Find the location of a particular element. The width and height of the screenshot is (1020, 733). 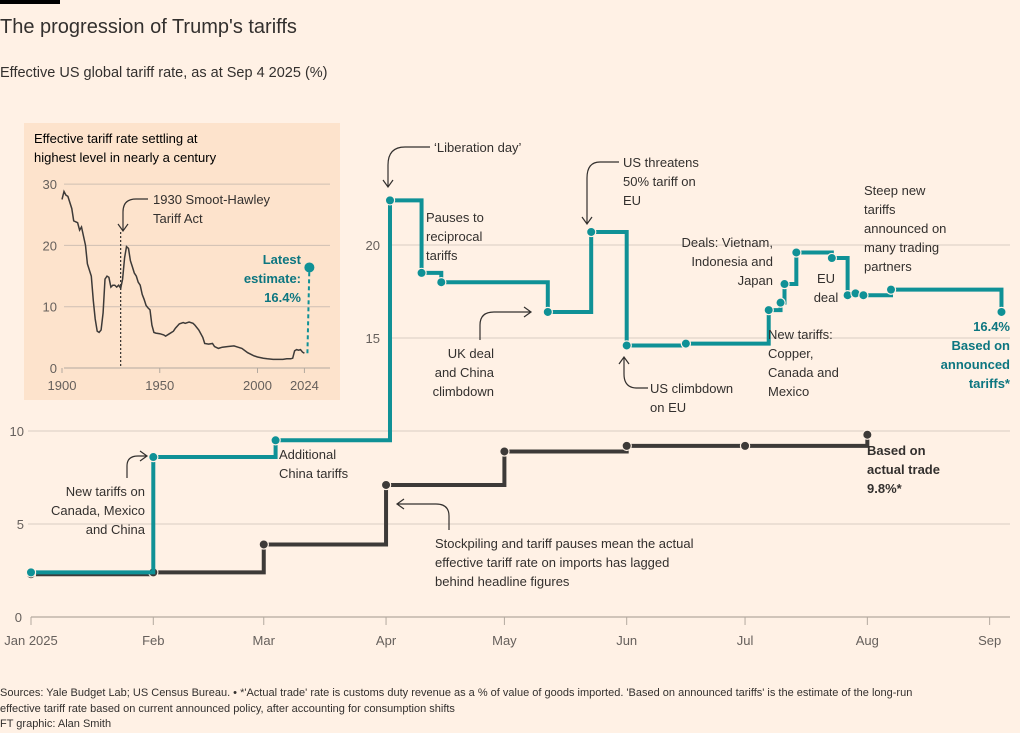

annotation-deals-line: Japan is located at coordinates (755, 280).